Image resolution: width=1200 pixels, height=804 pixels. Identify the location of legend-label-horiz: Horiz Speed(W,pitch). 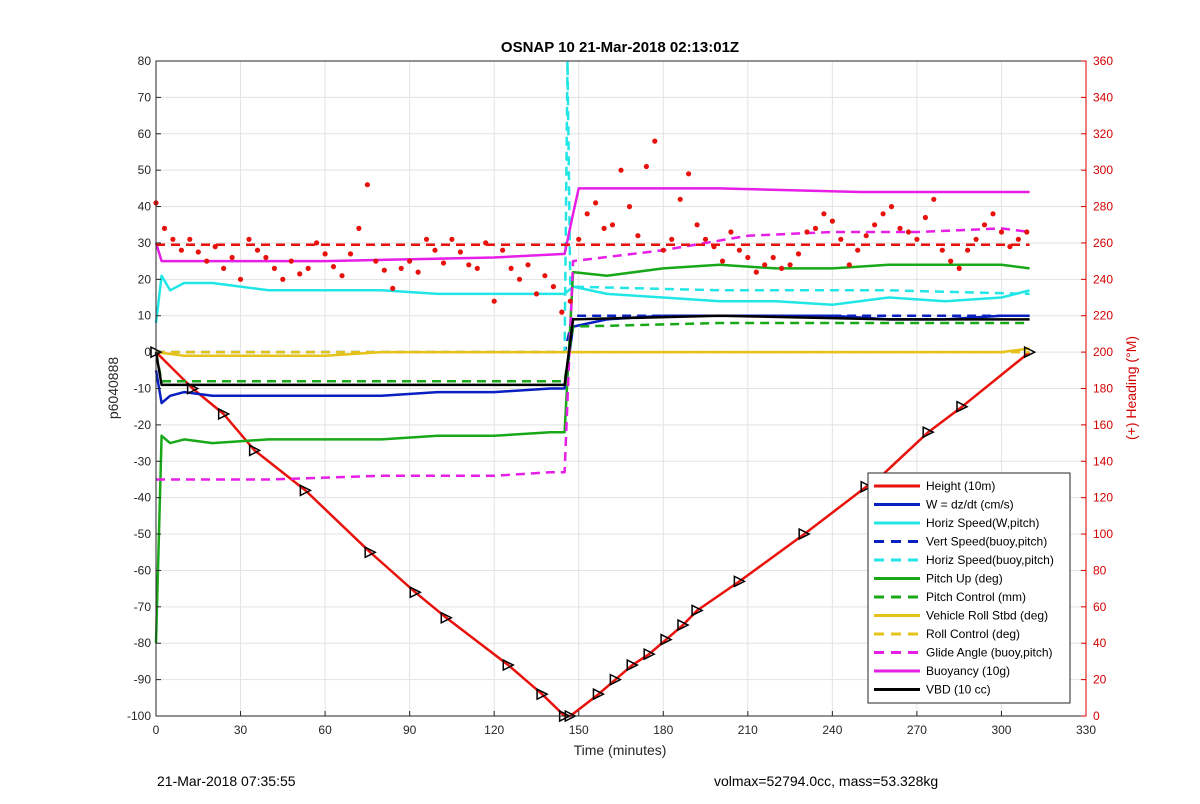
(982, 523).